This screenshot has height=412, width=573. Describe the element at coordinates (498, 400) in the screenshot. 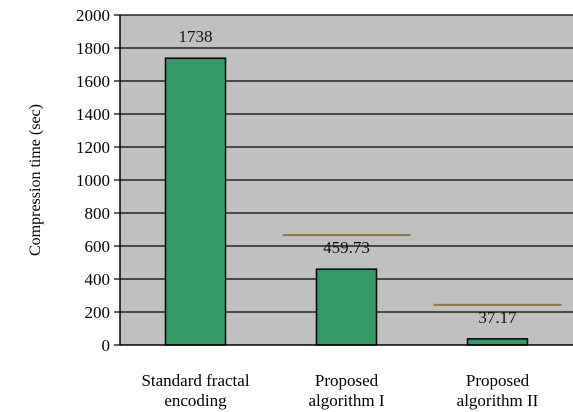

I see `x-category-label: algorithm II` at that location.